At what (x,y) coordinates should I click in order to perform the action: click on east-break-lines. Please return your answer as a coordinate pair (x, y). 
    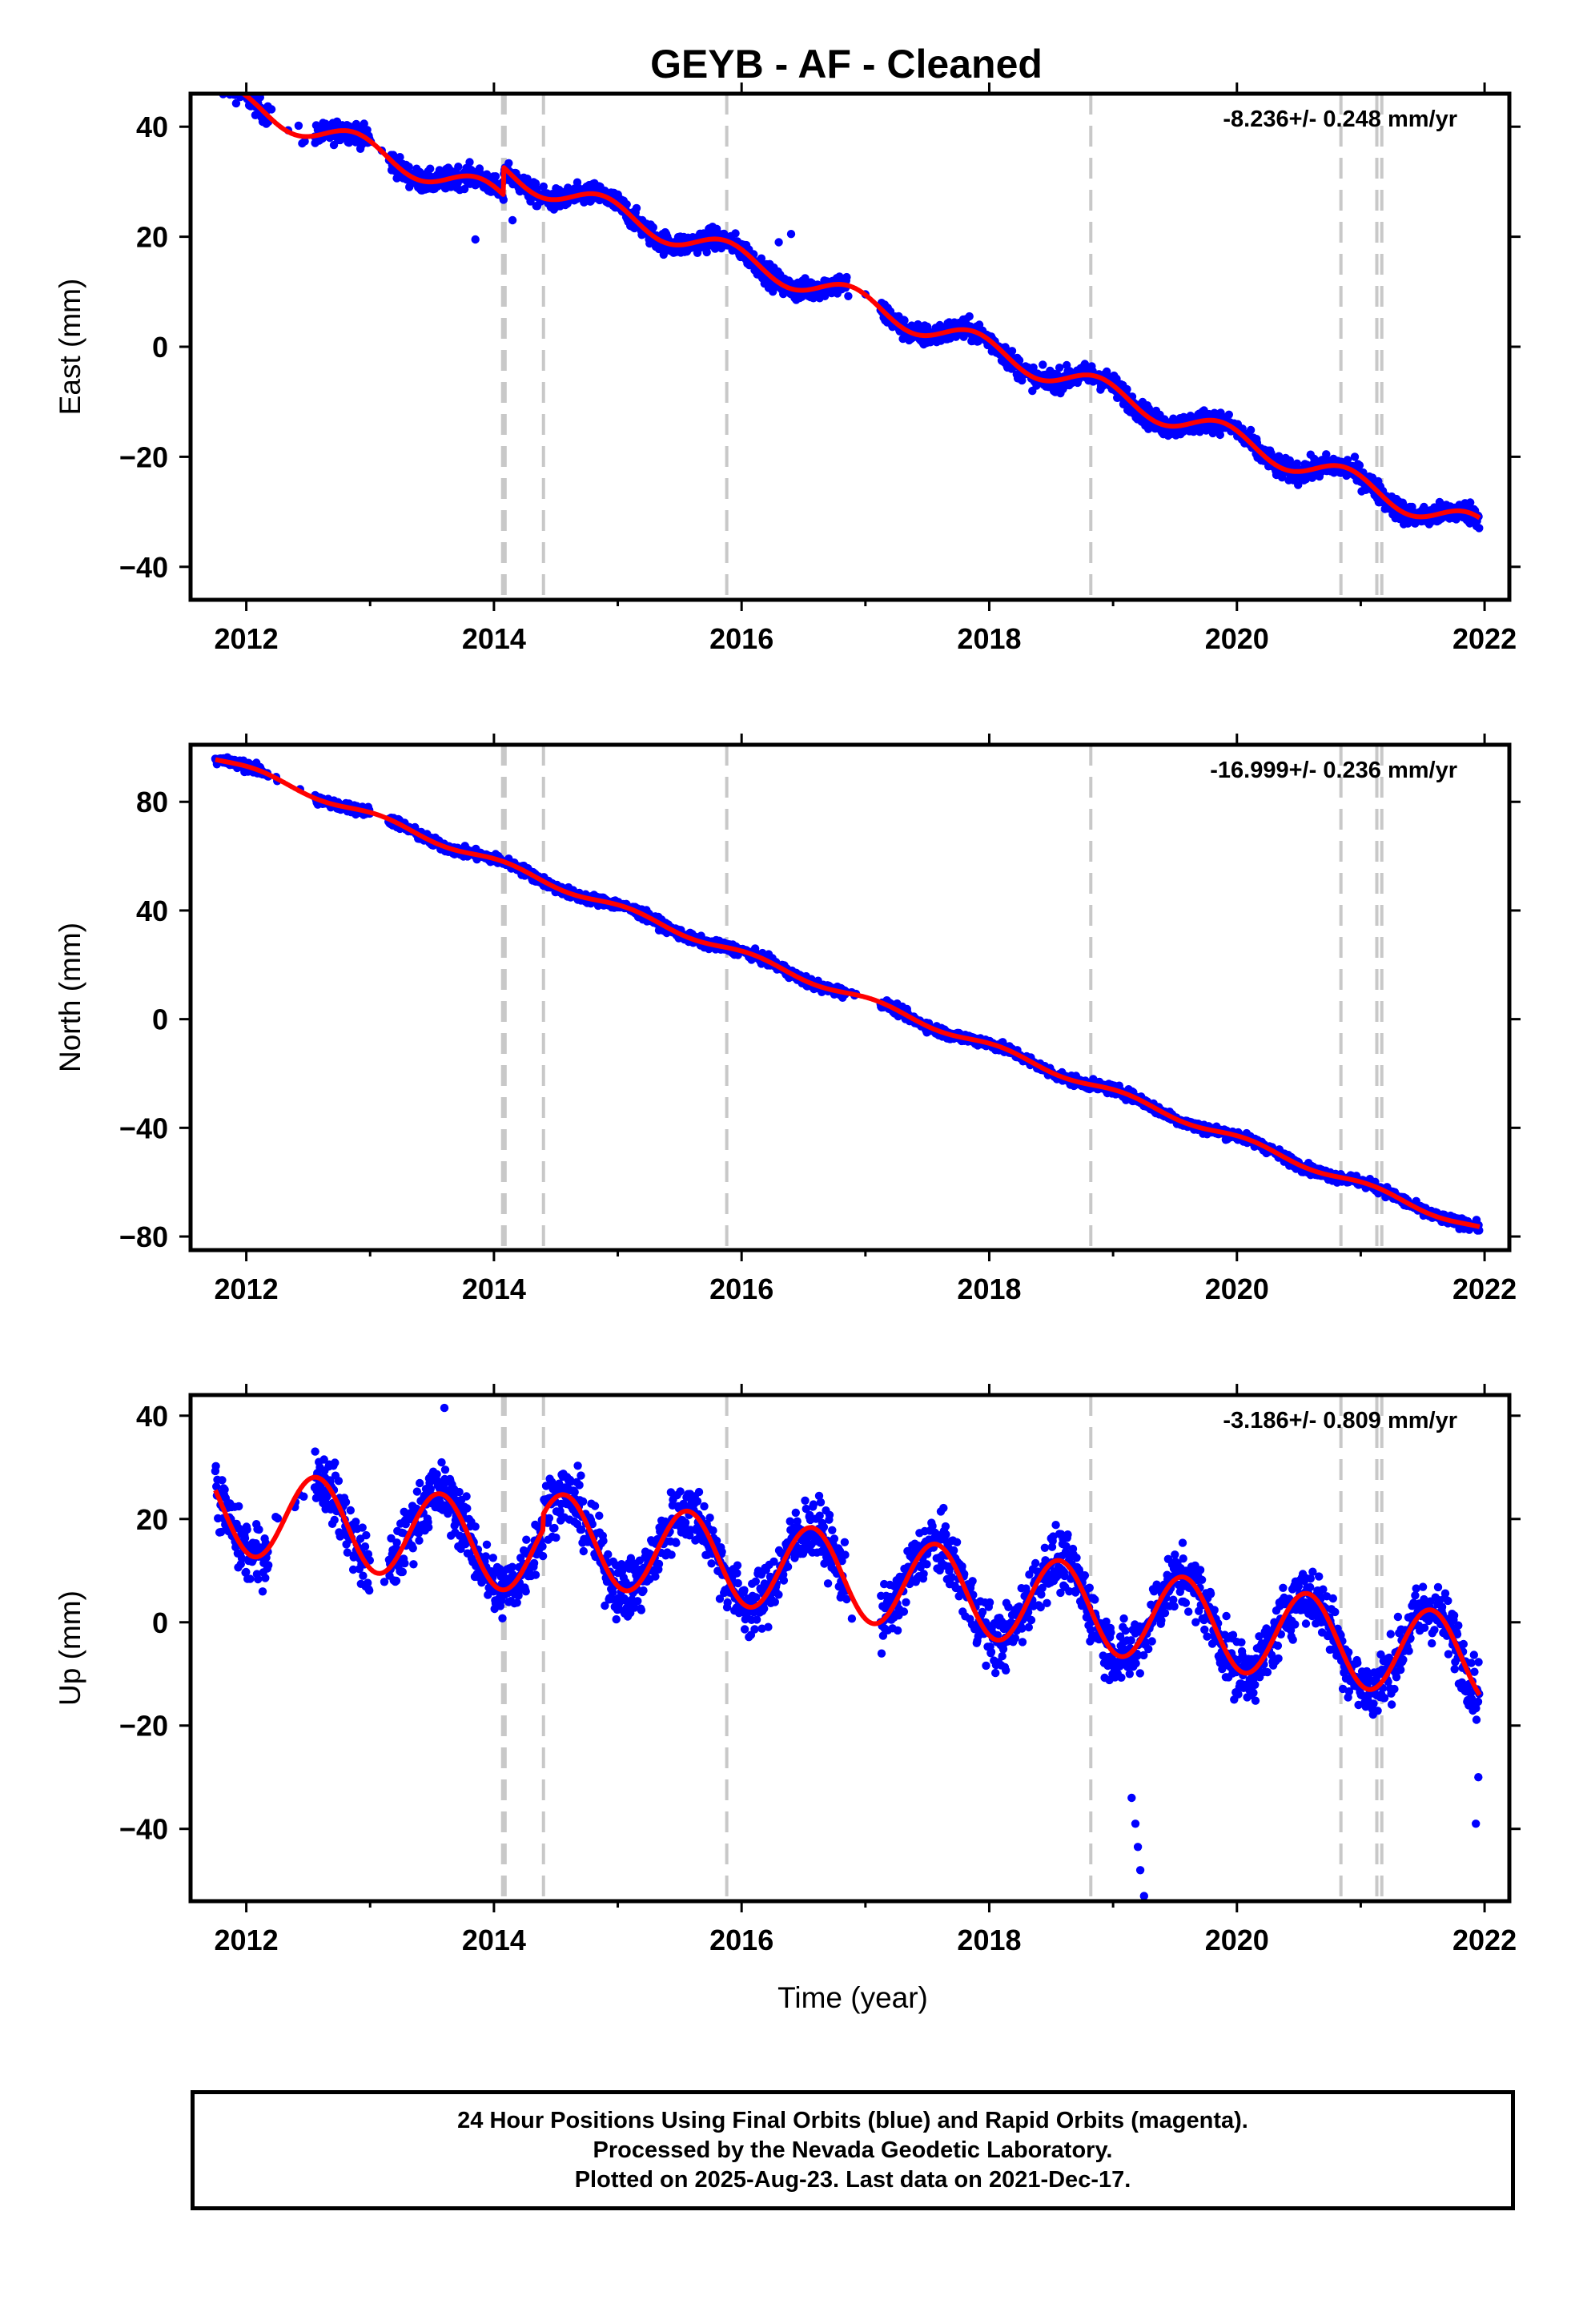
    Looking at the image, I should click on (942, 347).